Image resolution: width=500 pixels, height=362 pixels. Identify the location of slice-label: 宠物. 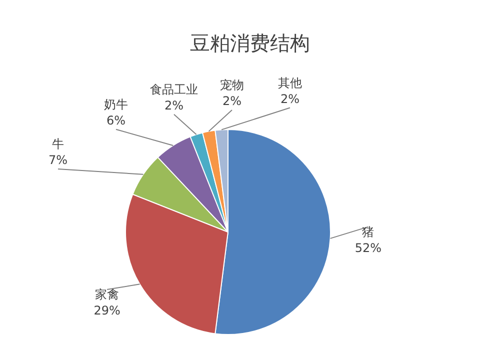
(232, 85).